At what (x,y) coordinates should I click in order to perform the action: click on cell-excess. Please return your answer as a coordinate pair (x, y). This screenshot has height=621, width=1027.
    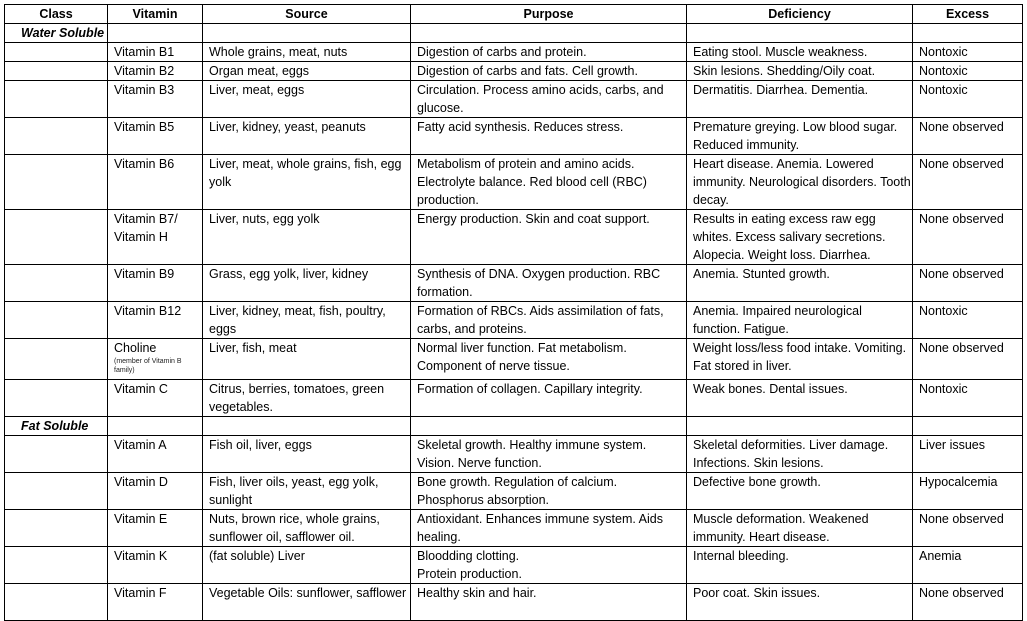
    Looking at the image, I should click on (967, 426).